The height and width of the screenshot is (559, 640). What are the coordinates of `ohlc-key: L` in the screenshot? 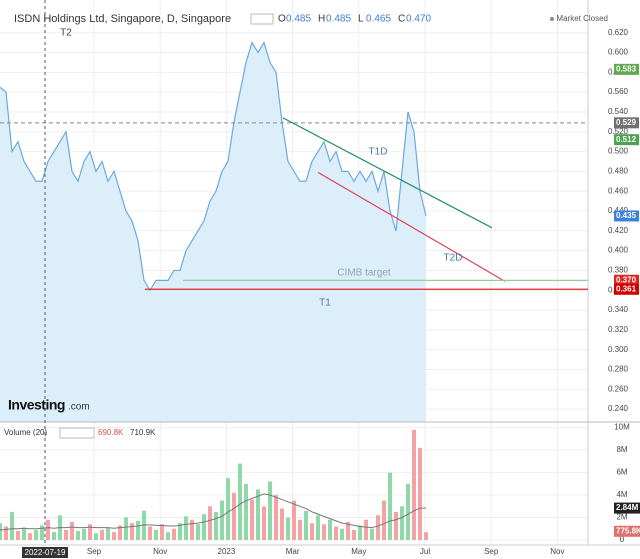 It's located at (361, 19).